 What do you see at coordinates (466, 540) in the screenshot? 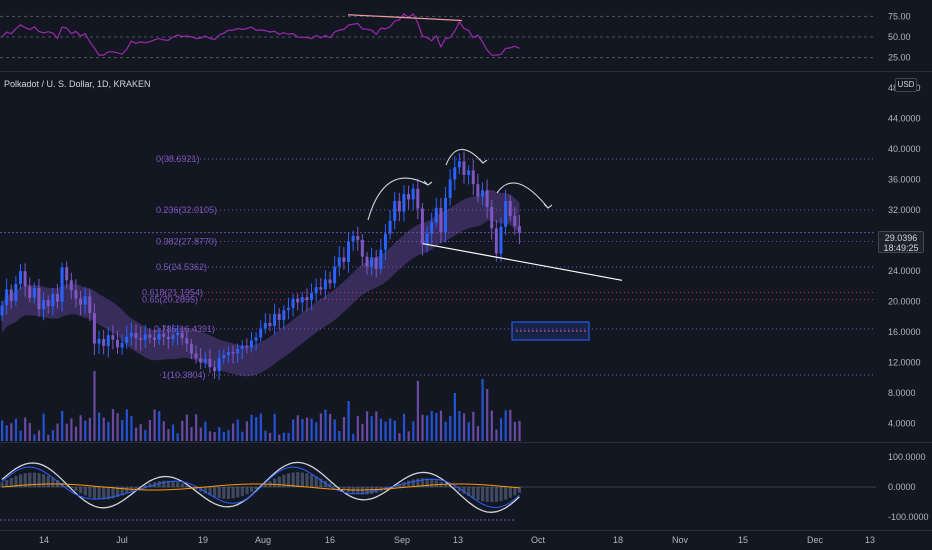
I see `time-axis: 14 Jul 19 Aug 16 Sep 13 Oct 18 Nov 15 Dec 13` at bounding box center [466, 540].